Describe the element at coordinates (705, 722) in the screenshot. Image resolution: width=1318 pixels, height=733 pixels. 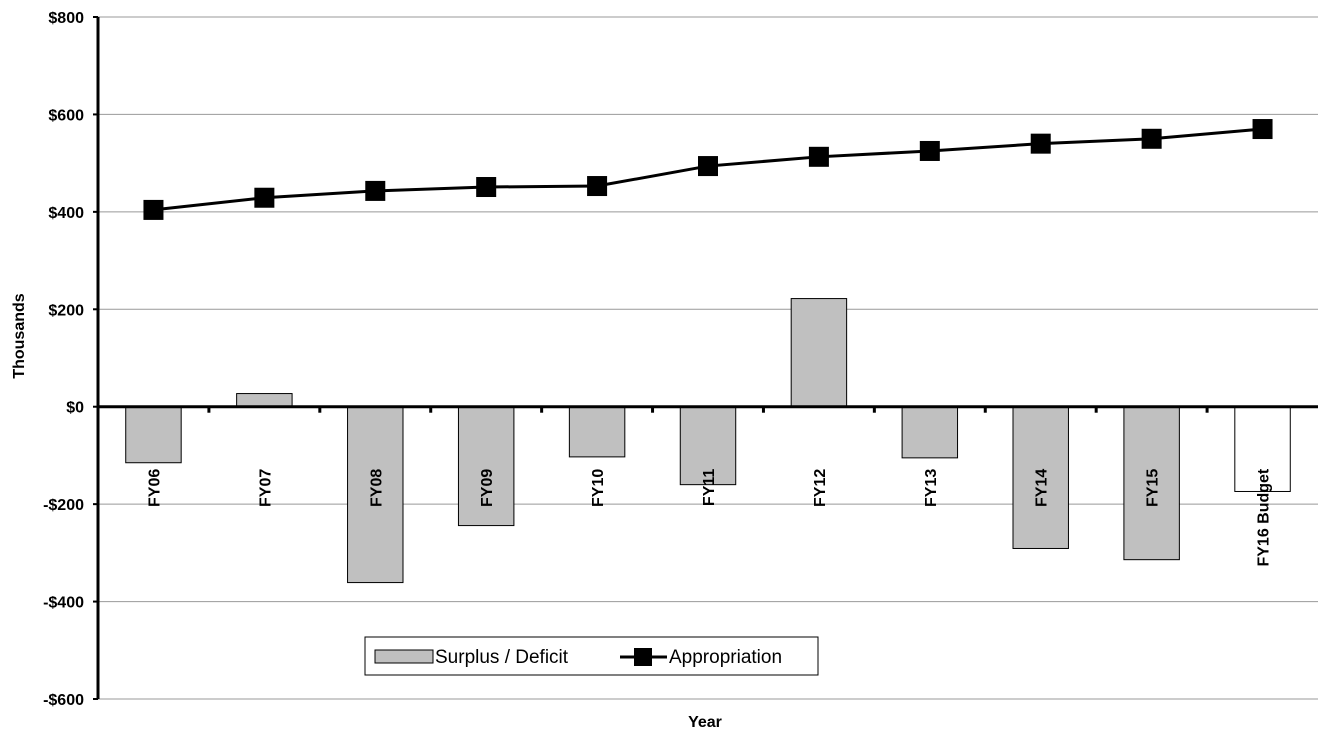
I see `x-axis-title: Year` at that location.